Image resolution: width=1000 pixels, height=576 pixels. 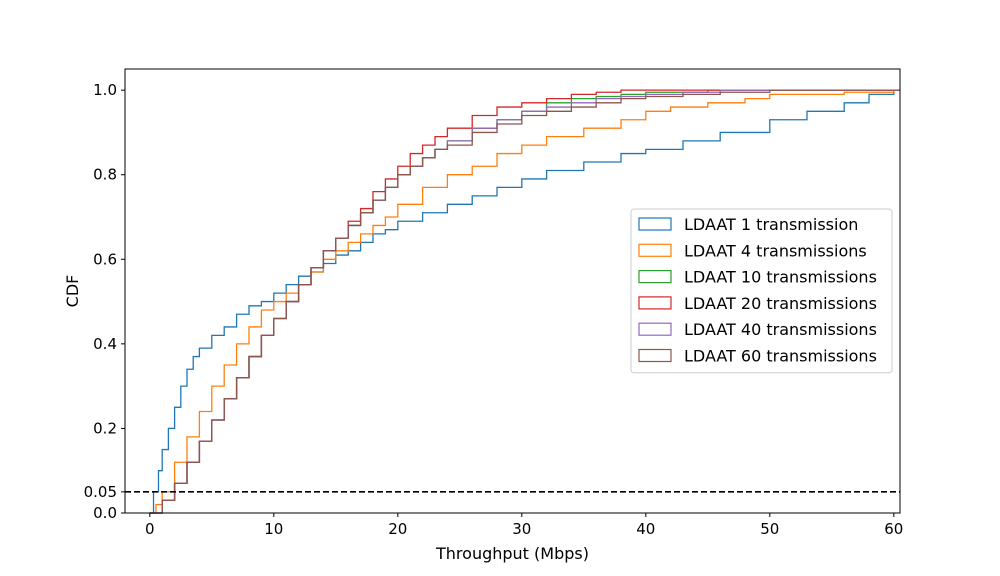 I want to click on x-tick-label: 10, so click(x=273, y=529).